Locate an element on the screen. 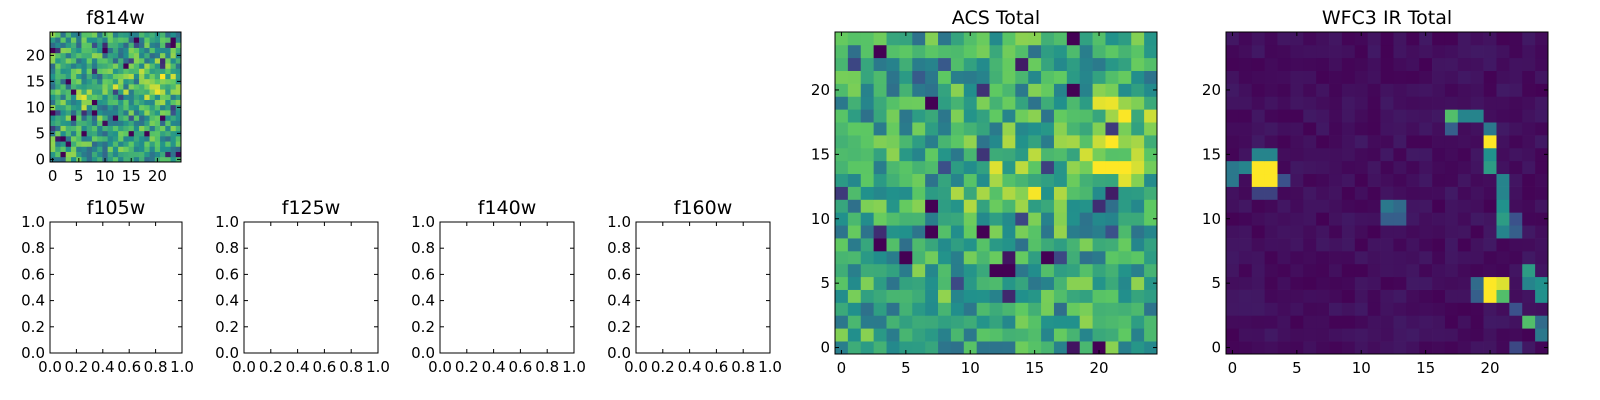 Image resolution: width=1600 pixels, height=400 pixels. x-tick-label: 20 is located at coordinates (1098, 368).